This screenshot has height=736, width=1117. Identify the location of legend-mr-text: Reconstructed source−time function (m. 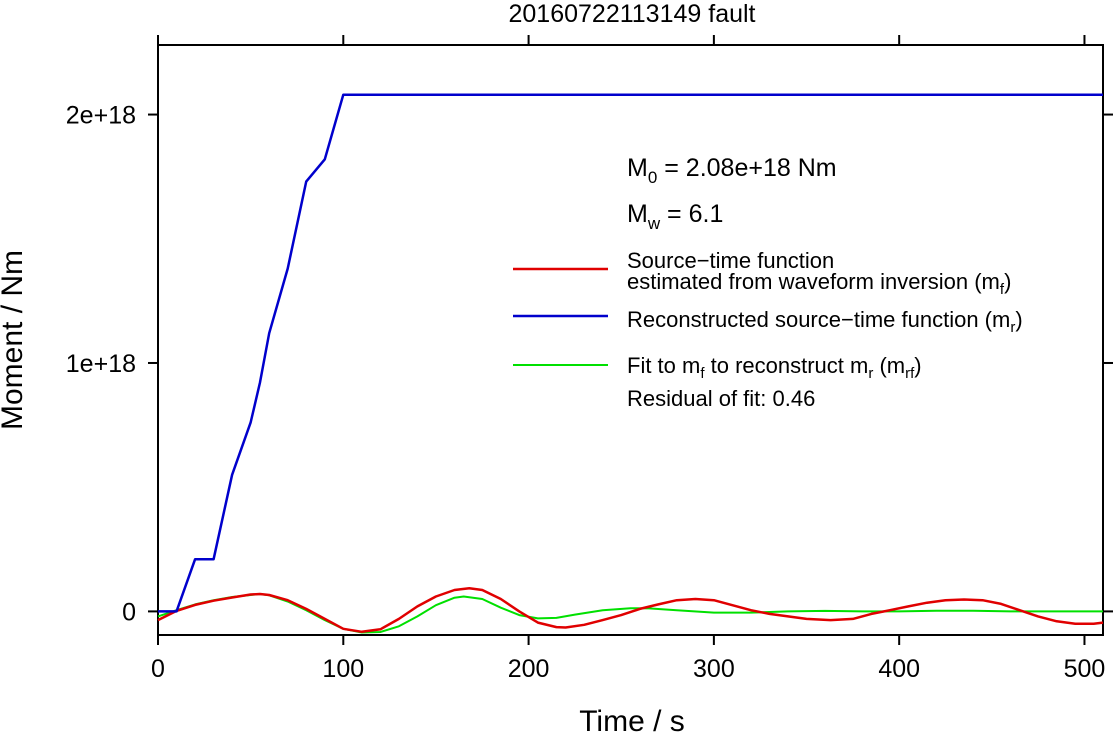
(818, 319).